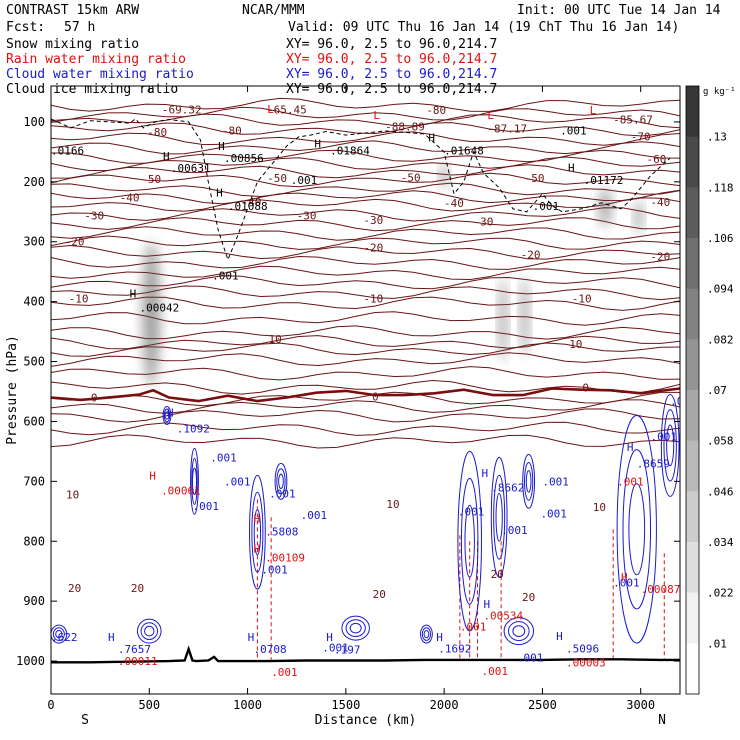 The height and width of the screenshot is (740, 740). I want to click on fcst-value: 57 h, so click(79, 27).